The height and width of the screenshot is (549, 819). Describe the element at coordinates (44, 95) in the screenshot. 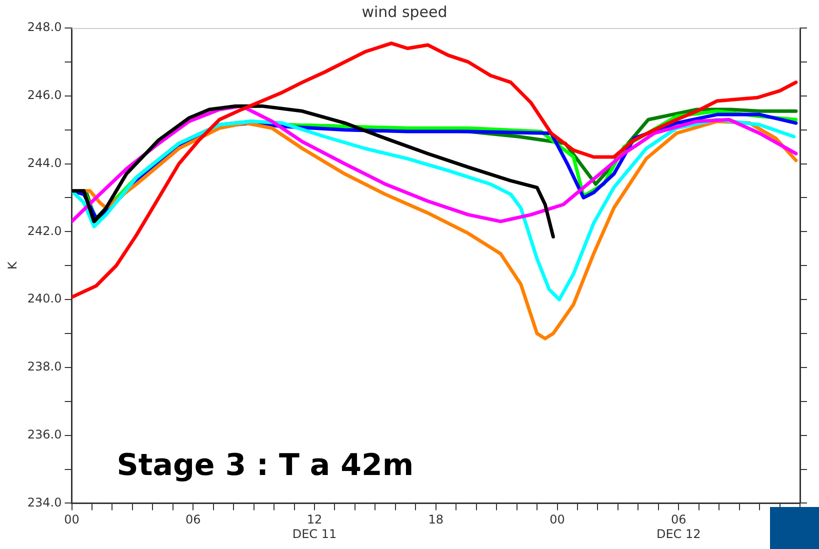

I see `y-tick-label: 246.0` at that location.